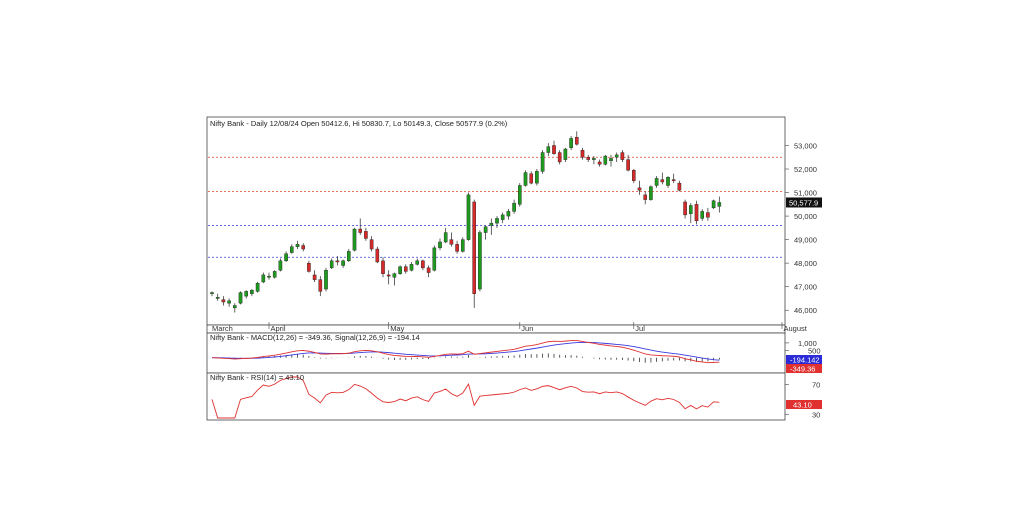 This screenshot has height=518, width=1023. Describe the element at coordinates (804, 202) in the screenshot. I see `last-price-tag: 50,577.9` at that location.